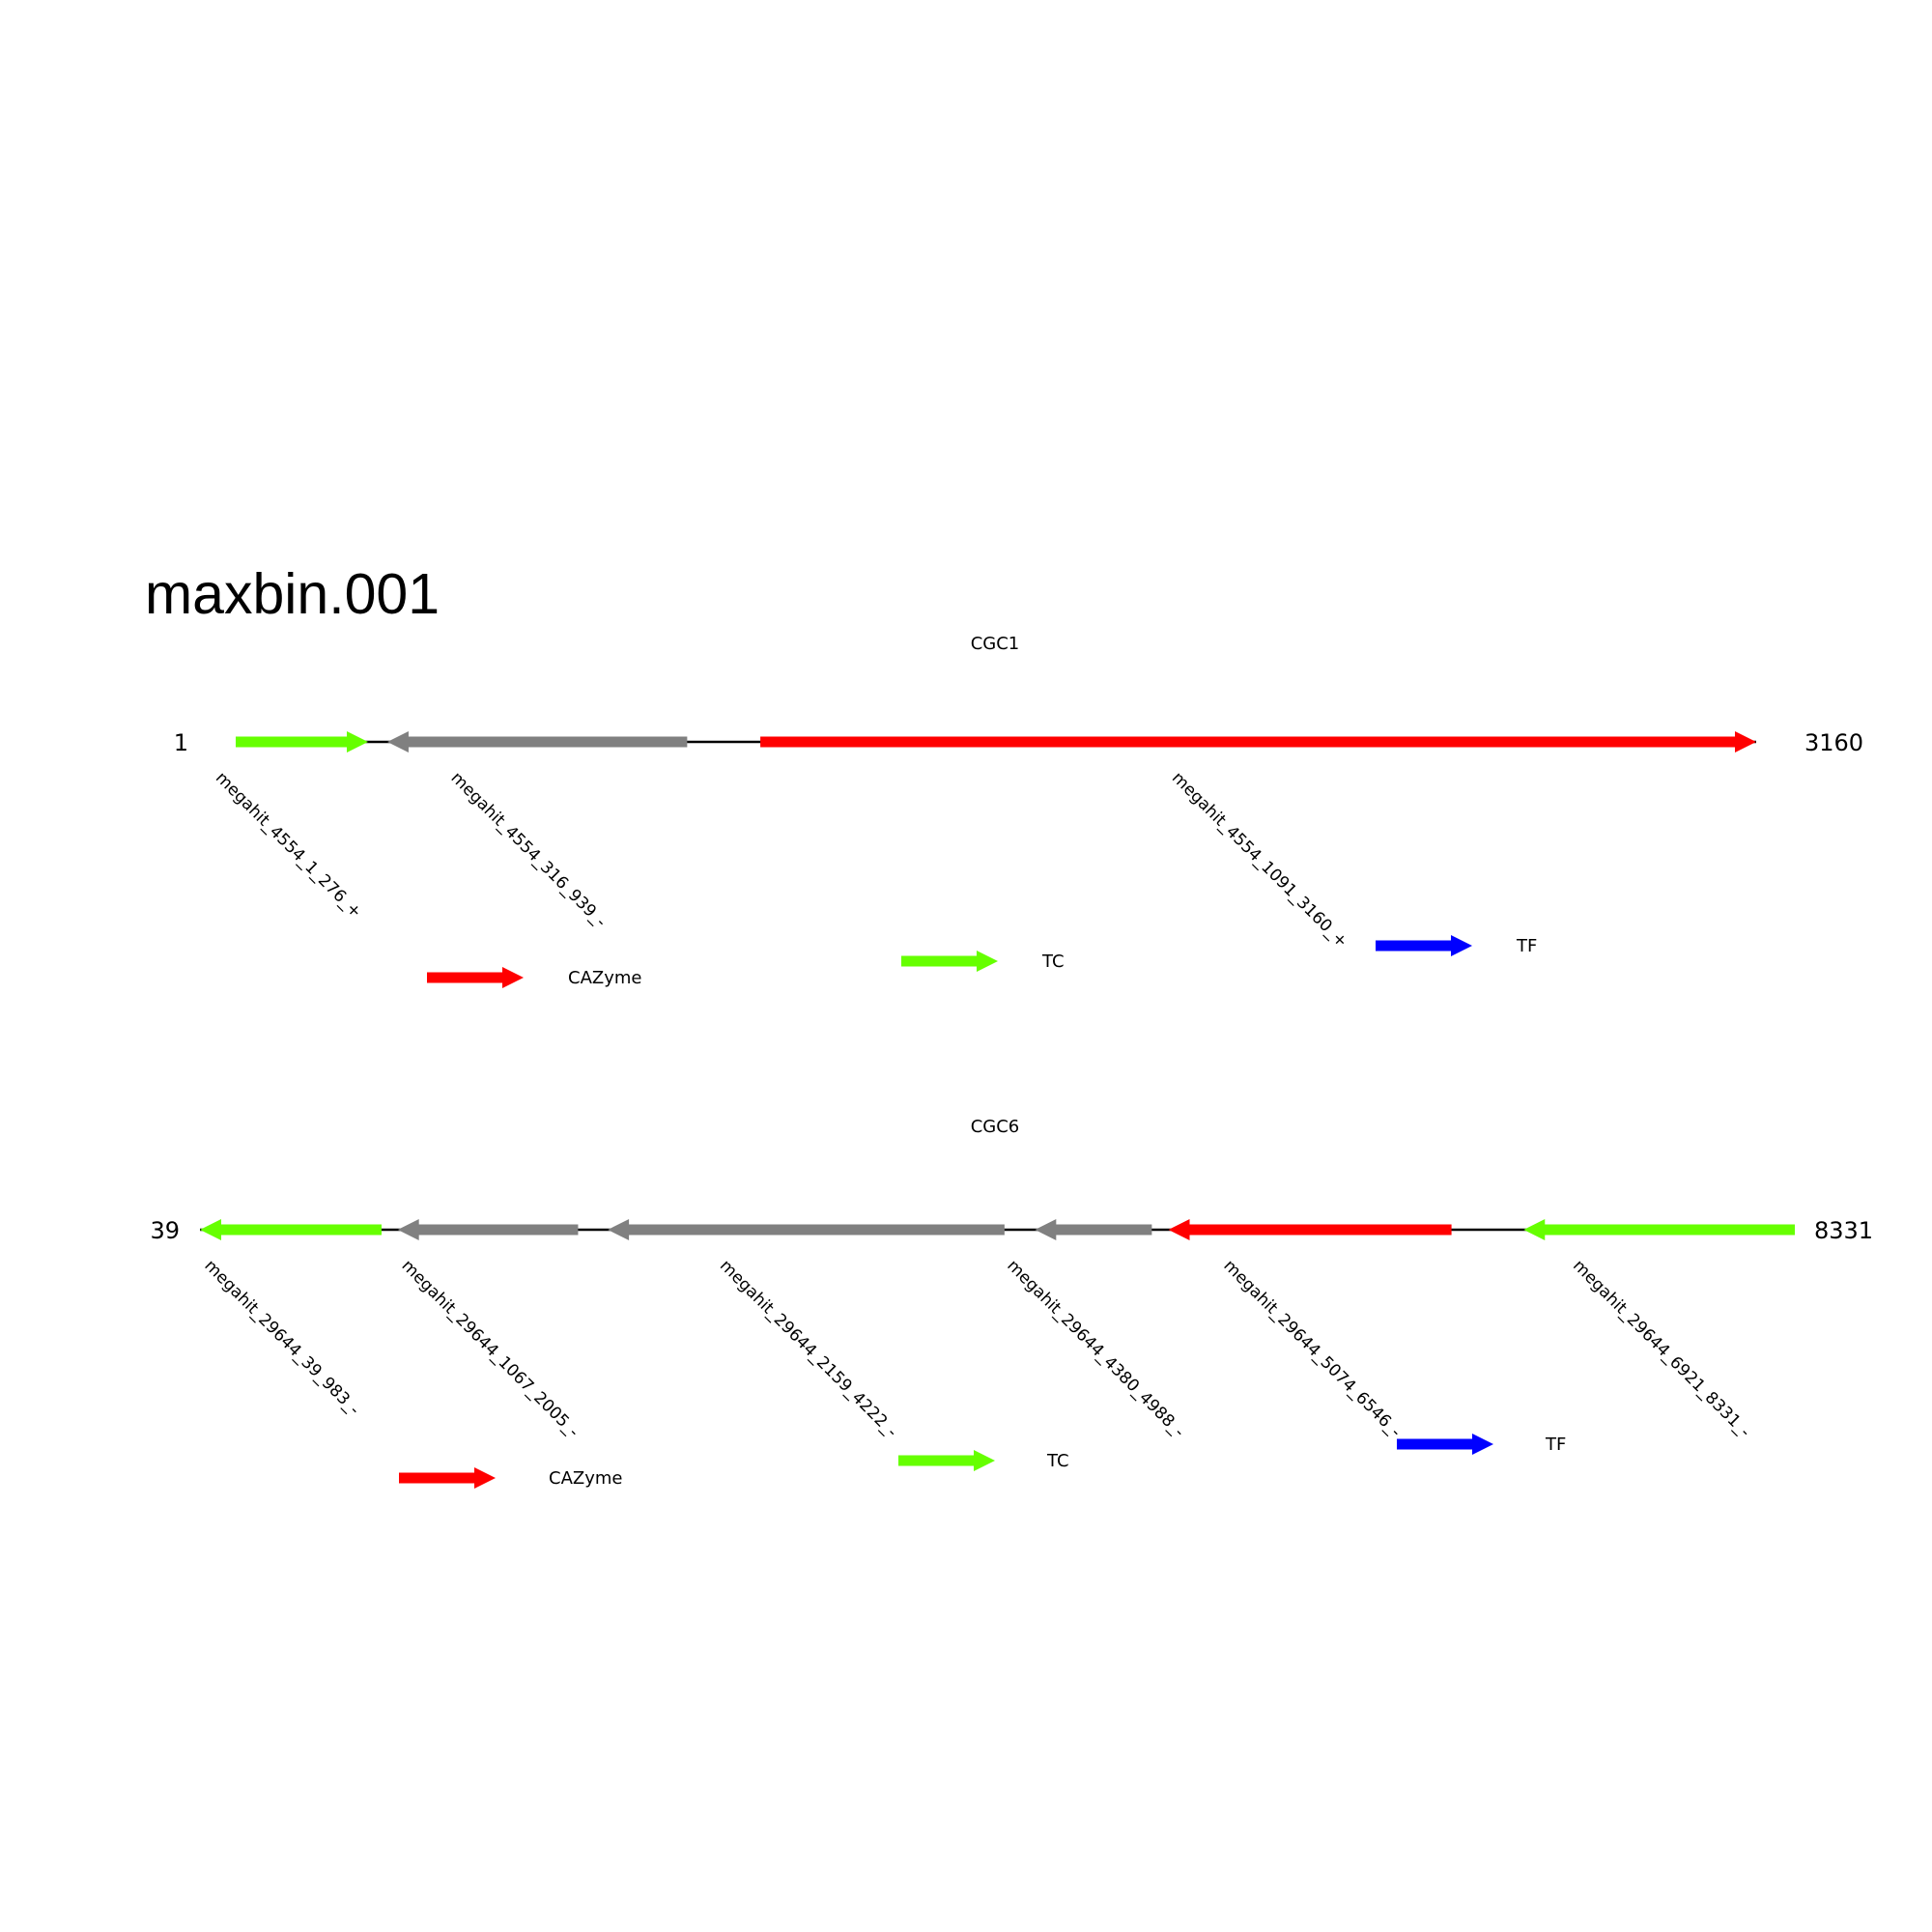  I want to click on gene-label: megahit_29644_5074_6546_-, so click(1313, 1348).